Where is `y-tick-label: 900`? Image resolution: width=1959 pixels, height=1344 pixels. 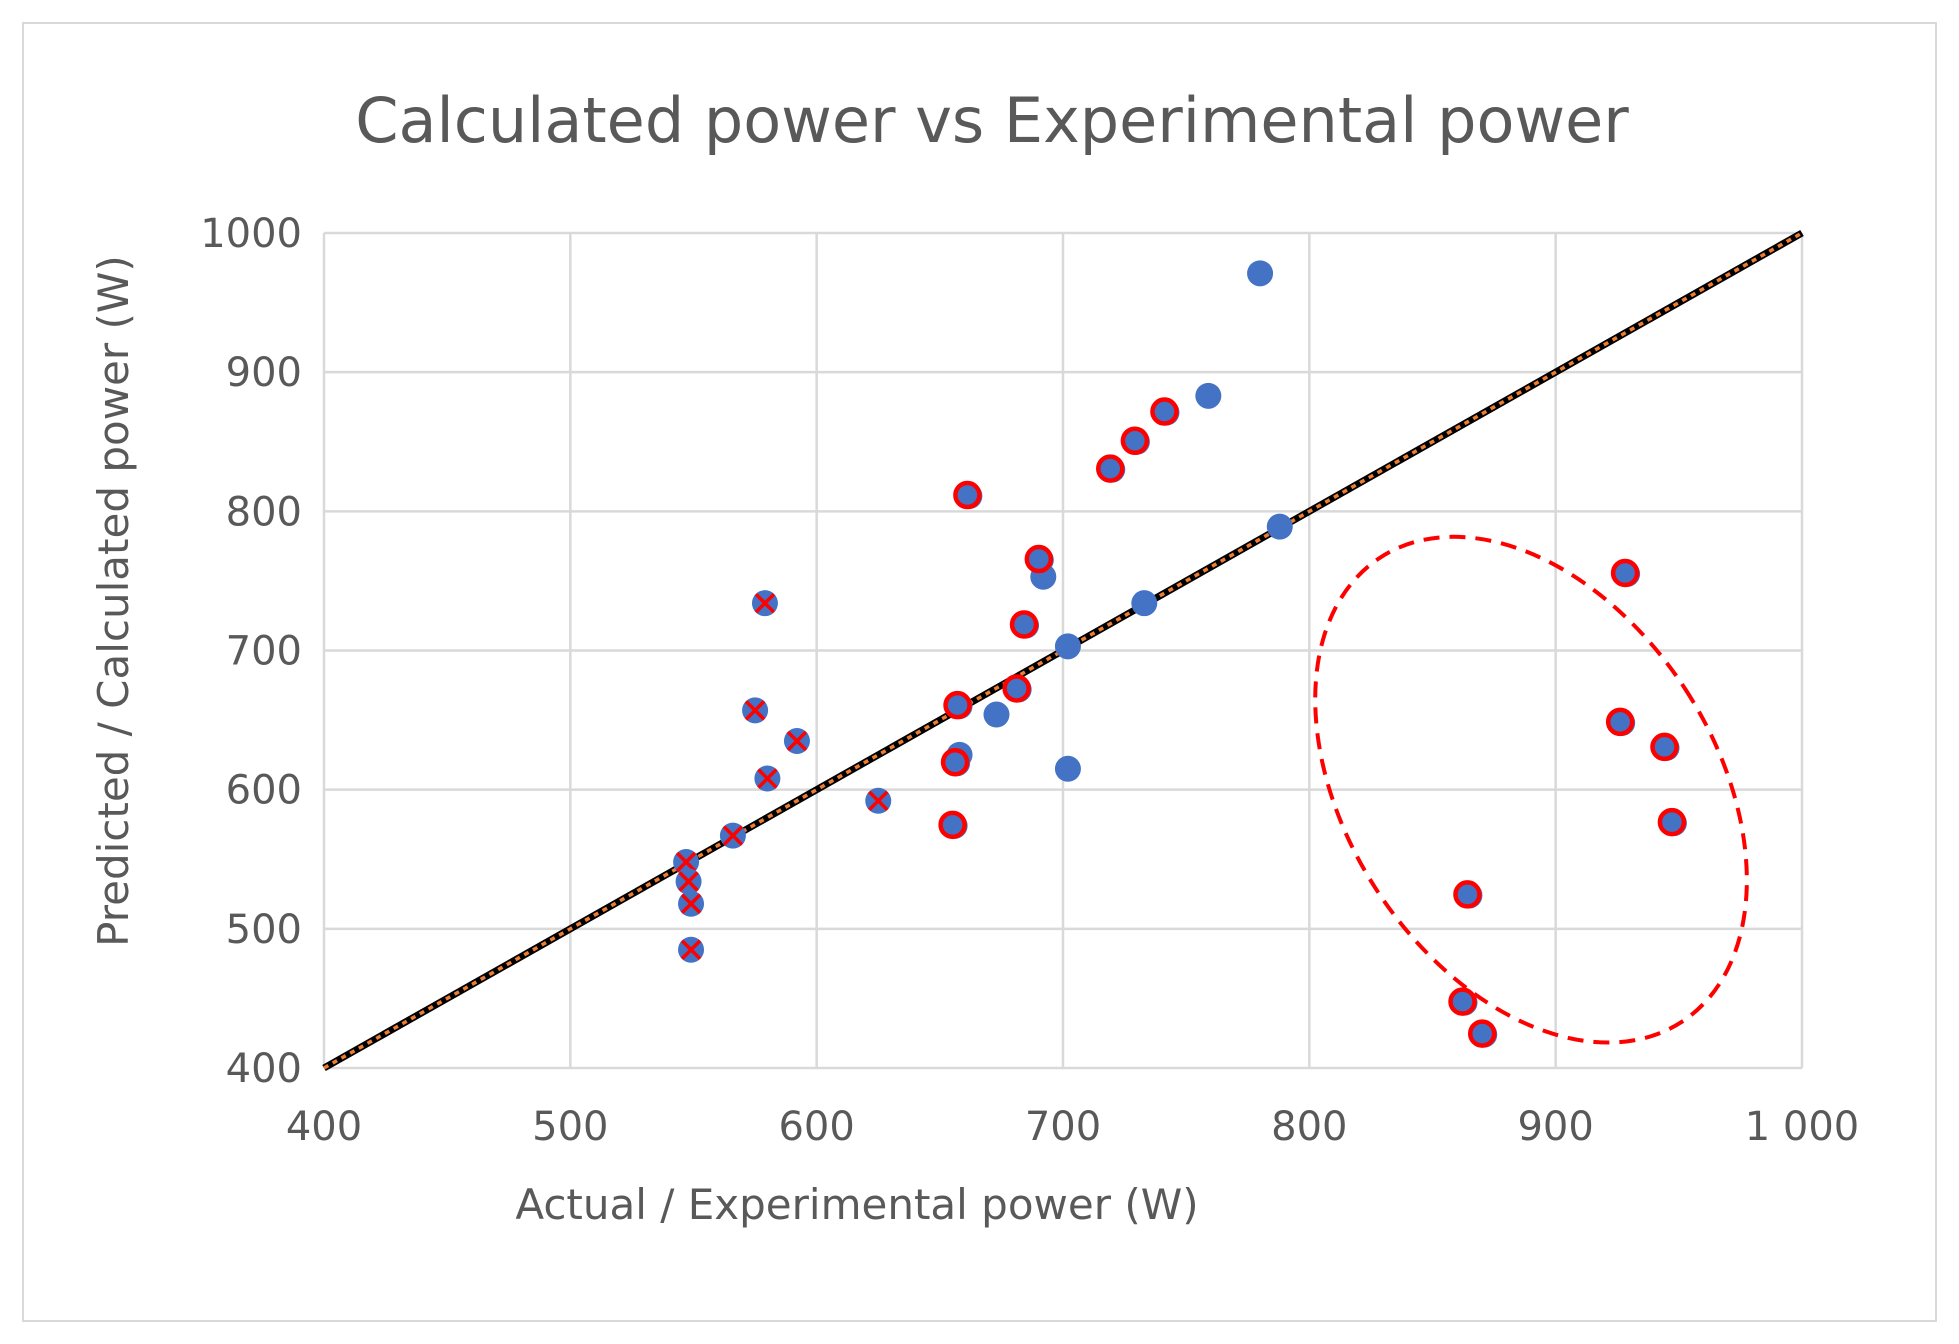
y-tick-label: 900 is located at coordinates (264, 373).